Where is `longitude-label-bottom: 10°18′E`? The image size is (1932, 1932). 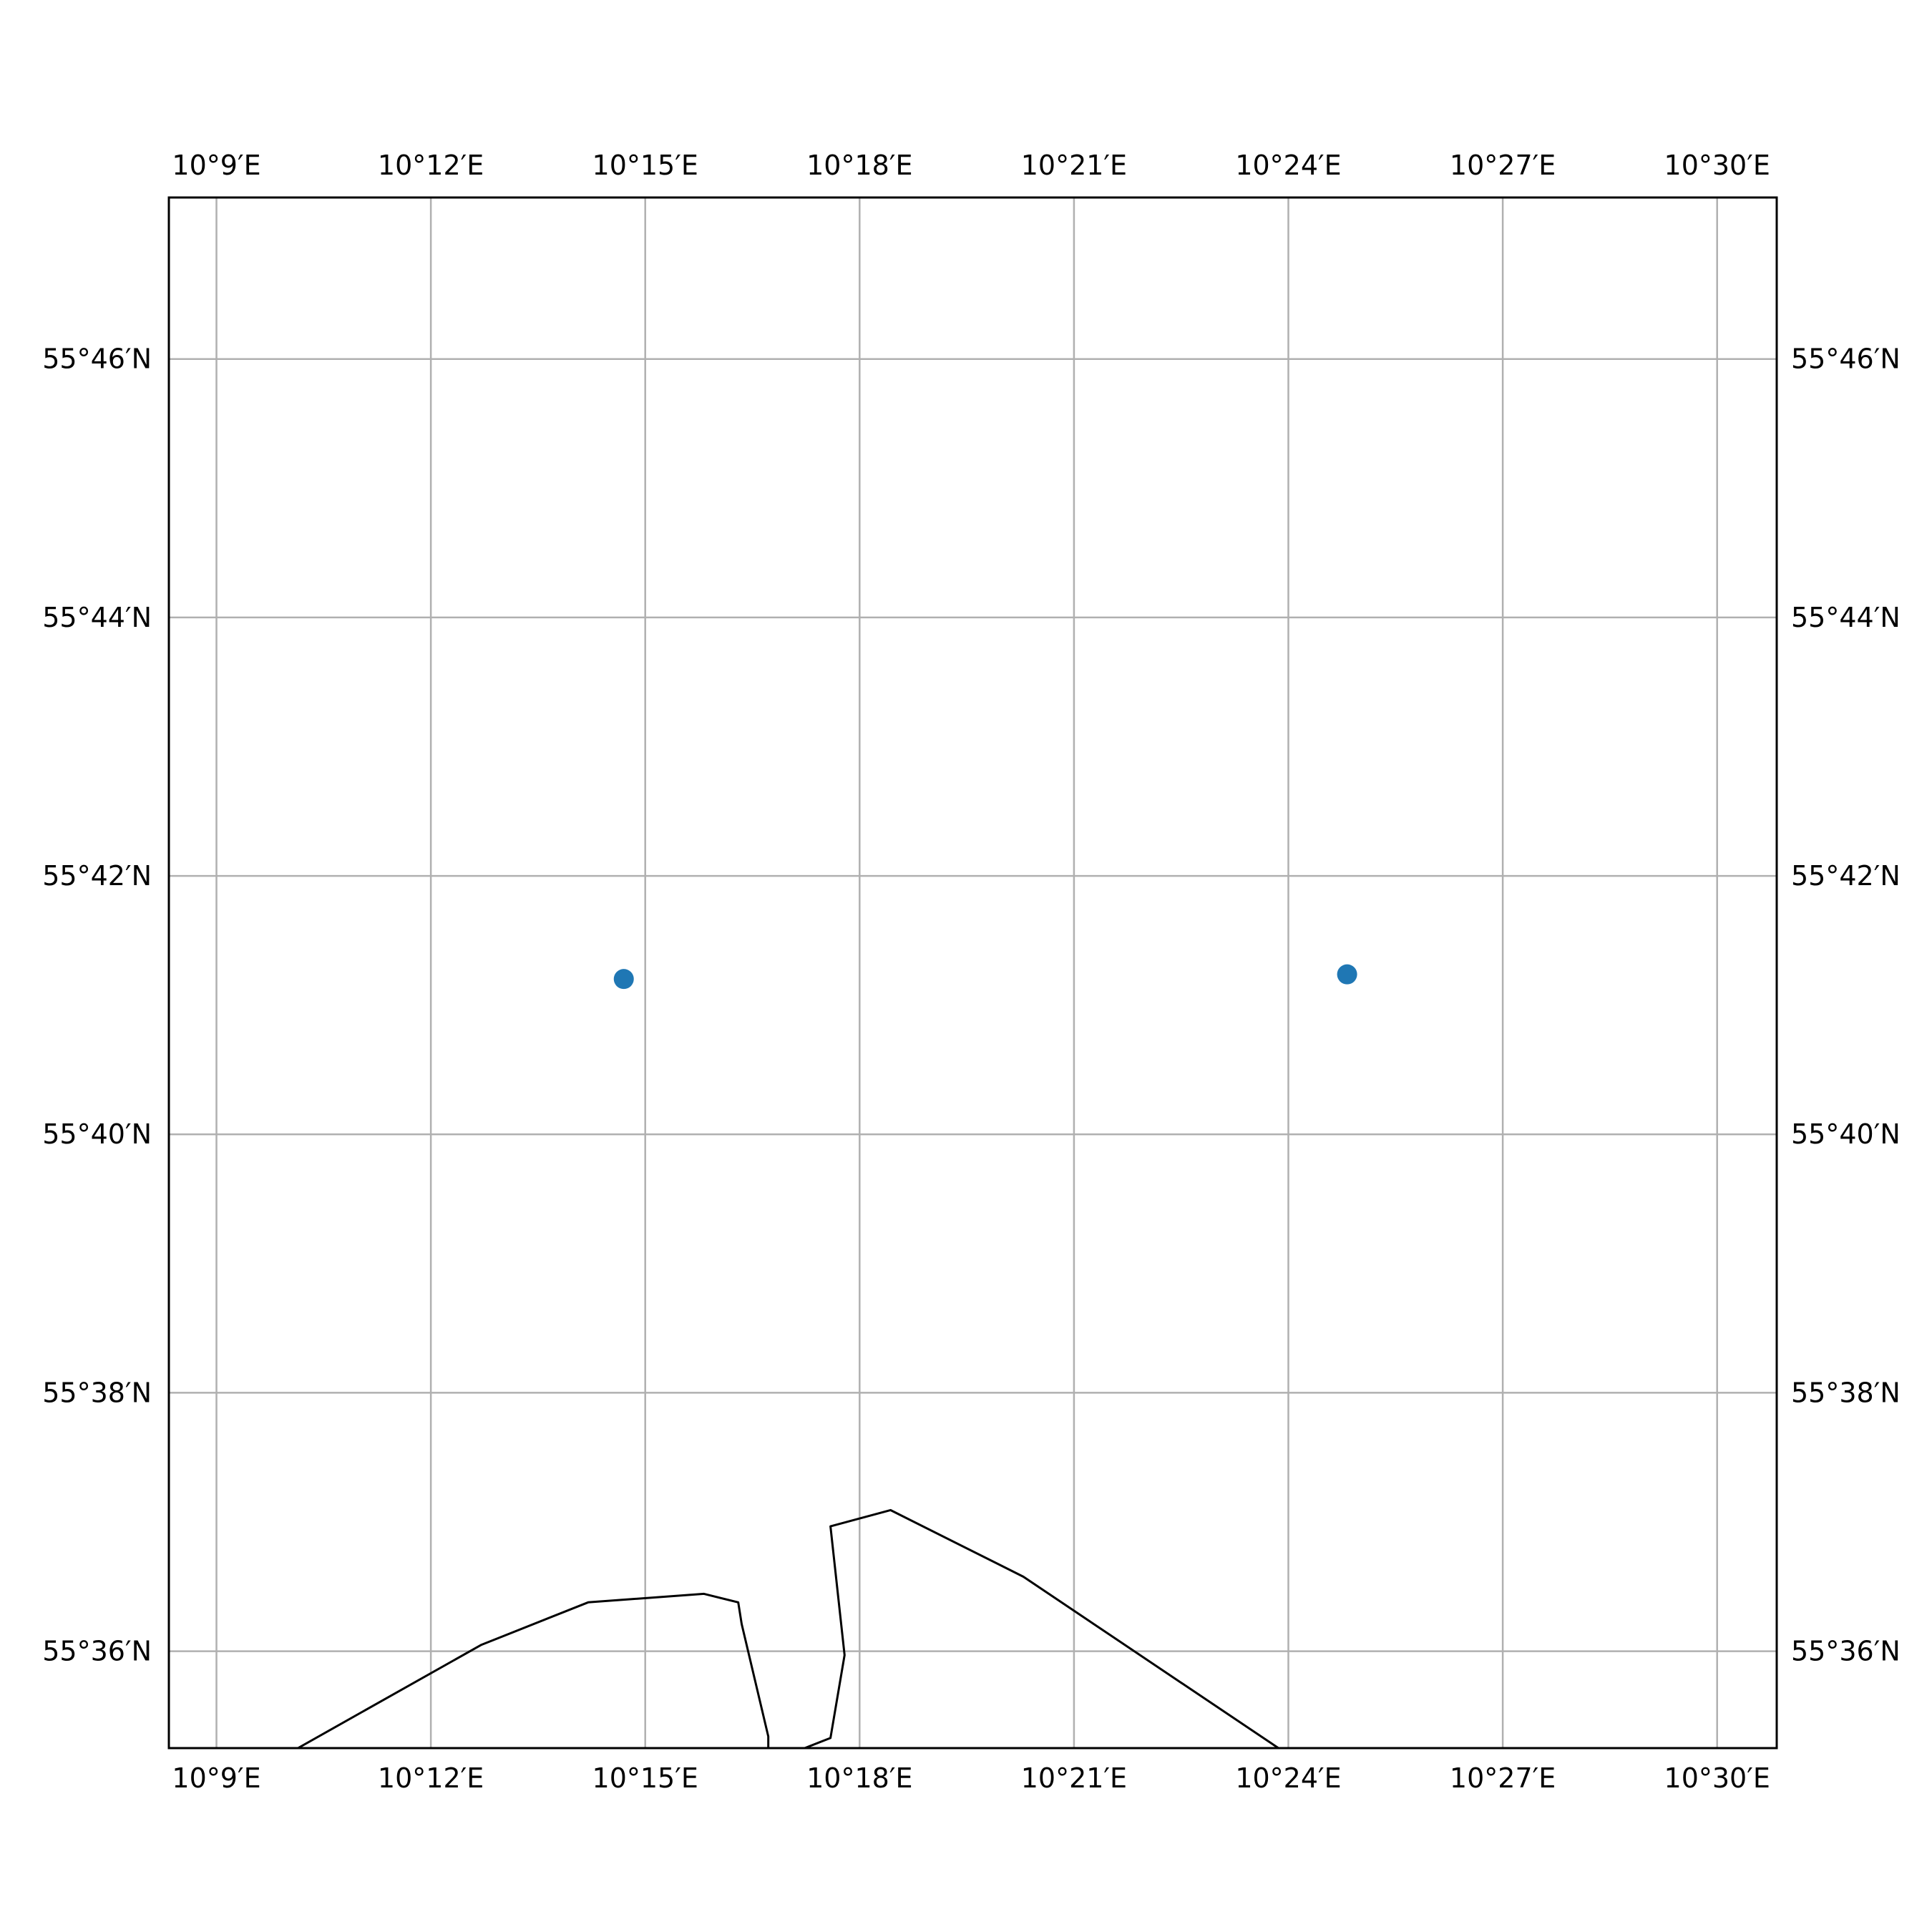
longitude-label-bottom: 10°18′E is located at coordinates (859, 1778).